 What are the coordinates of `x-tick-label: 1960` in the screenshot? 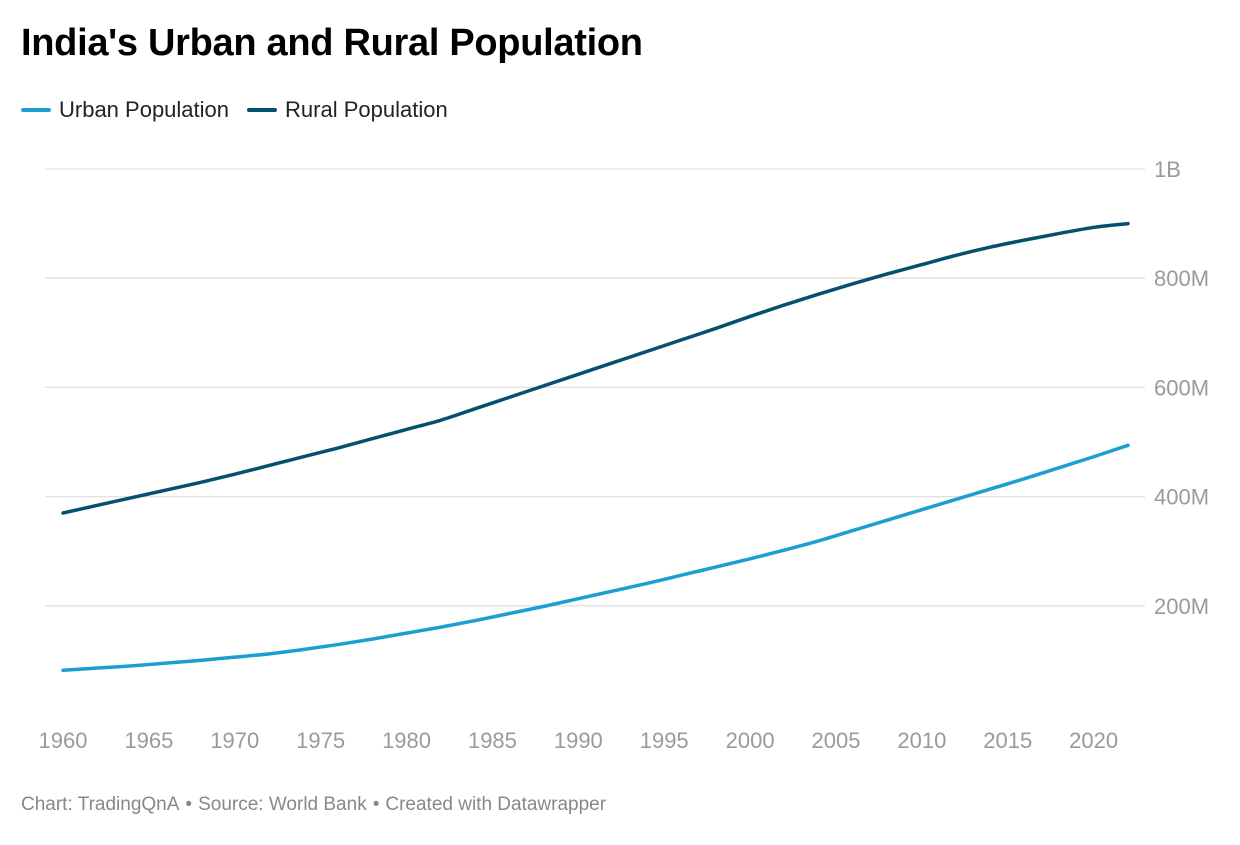 It's located at (63, 740).